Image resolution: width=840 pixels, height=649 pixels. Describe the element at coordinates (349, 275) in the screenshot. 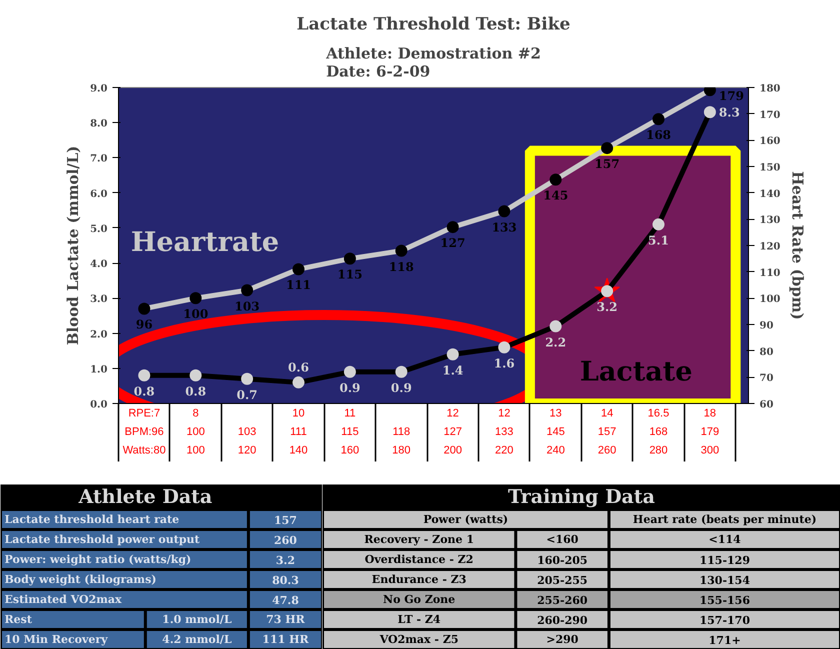

I see `data-label: 115` at that location.